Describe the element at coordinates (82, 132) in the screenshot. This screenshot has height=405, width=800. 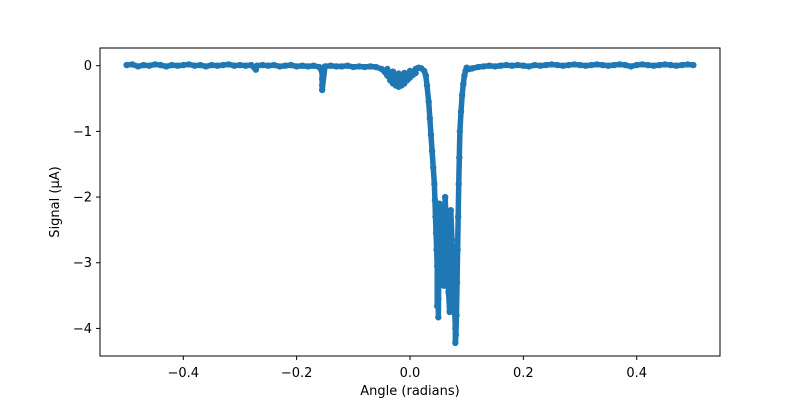
I see `y-tick-label: −1` at that location.